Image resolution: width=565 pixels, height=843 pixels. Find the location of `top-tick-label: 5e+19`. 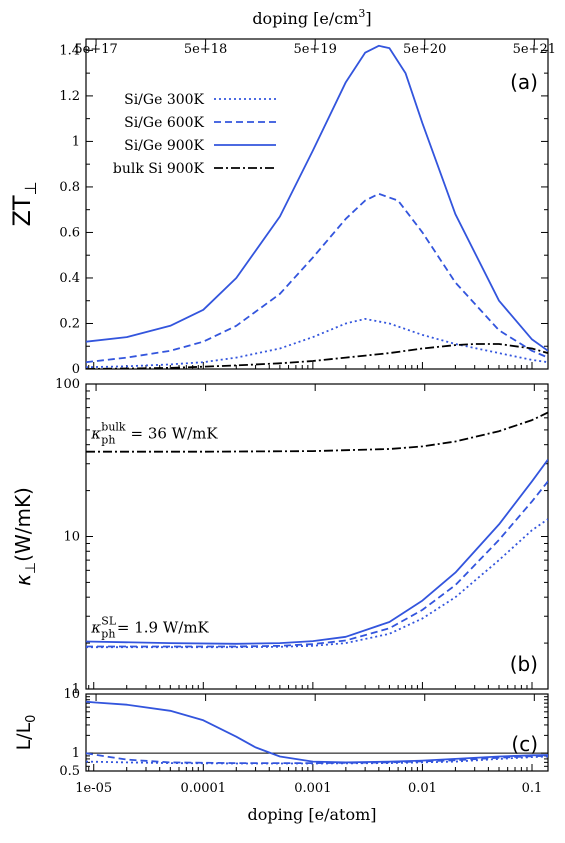

top-tick-label: 5e+19 is located at coordinates (314, 49).